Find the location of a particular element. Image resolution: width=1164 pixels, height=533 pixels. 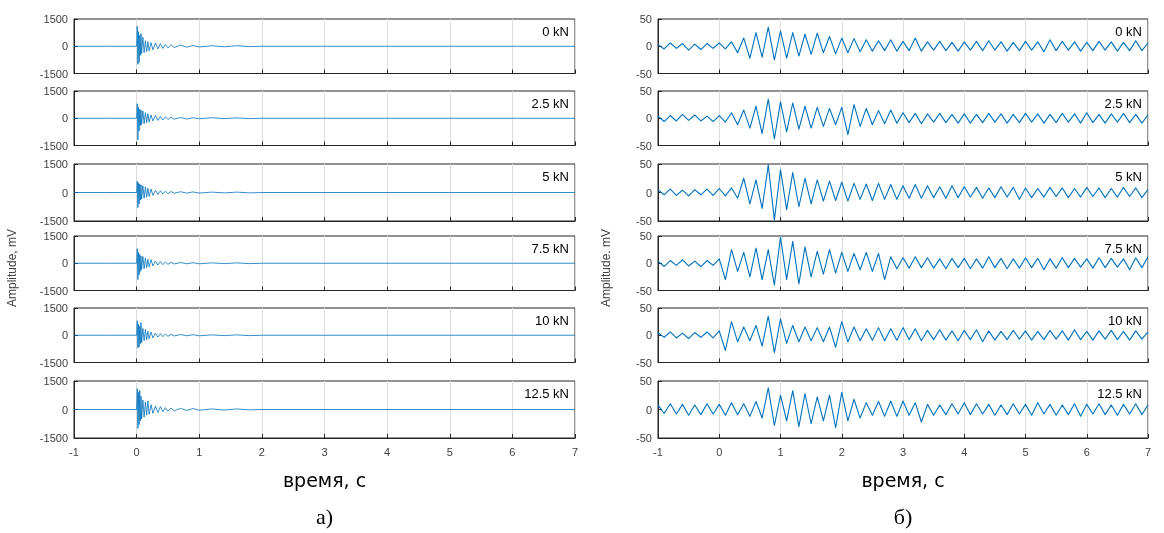

y-axis-title: Amplitude, mV is located at coordinates (12, 267).